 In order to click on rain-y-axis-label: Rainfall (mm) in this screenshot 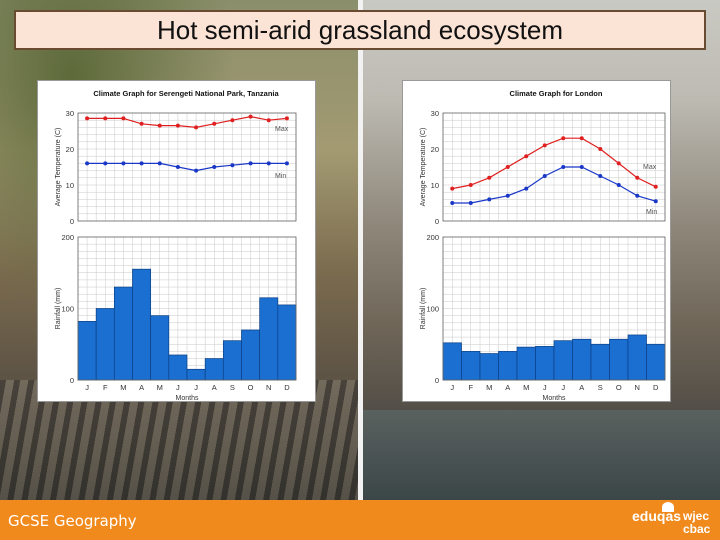, I will do `click(58, 309)`.